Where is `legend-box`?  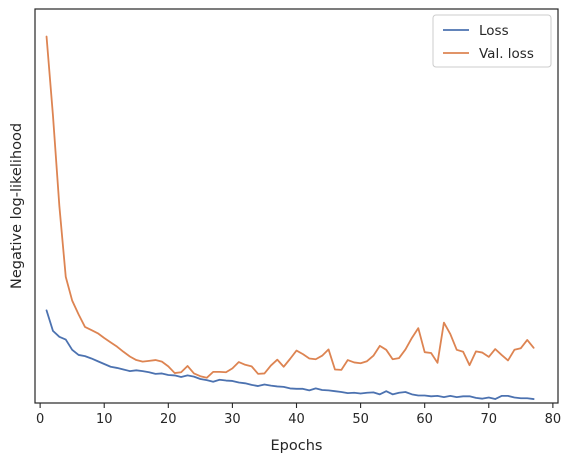
legend-box is located at coordinates (492, 41).